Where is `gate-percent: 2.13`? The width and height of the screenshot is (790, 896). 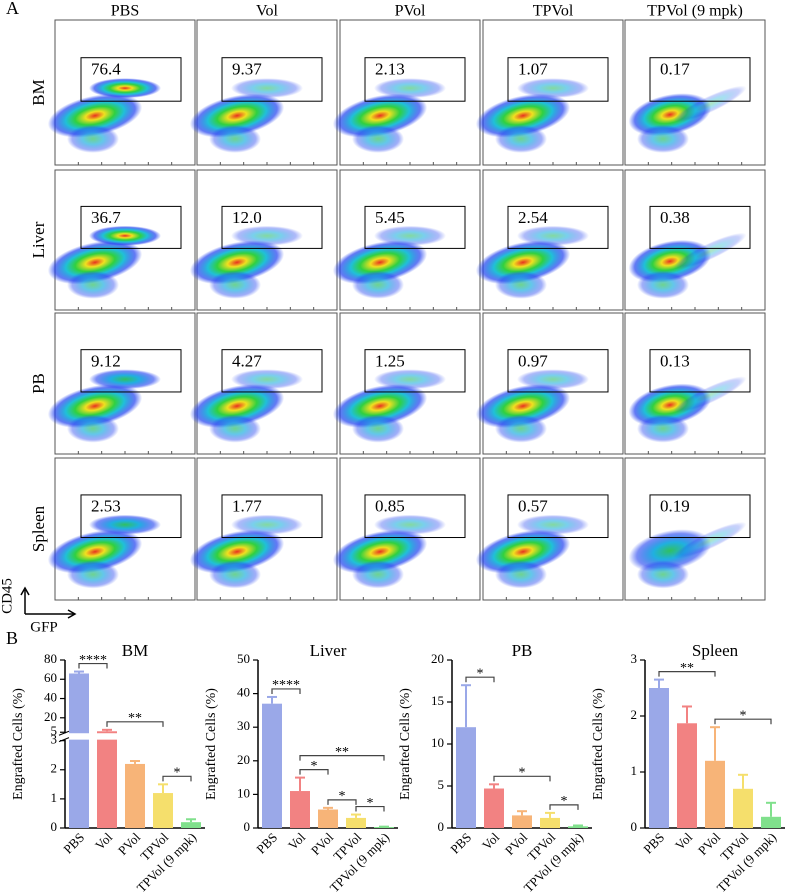 gate-percent: 2.13 is located at coordinates (390, 69).